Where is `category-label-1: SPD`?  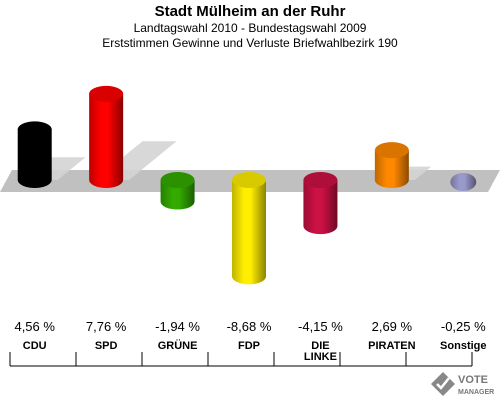 category-label-1: SPD is located at coordinates (106, 346).